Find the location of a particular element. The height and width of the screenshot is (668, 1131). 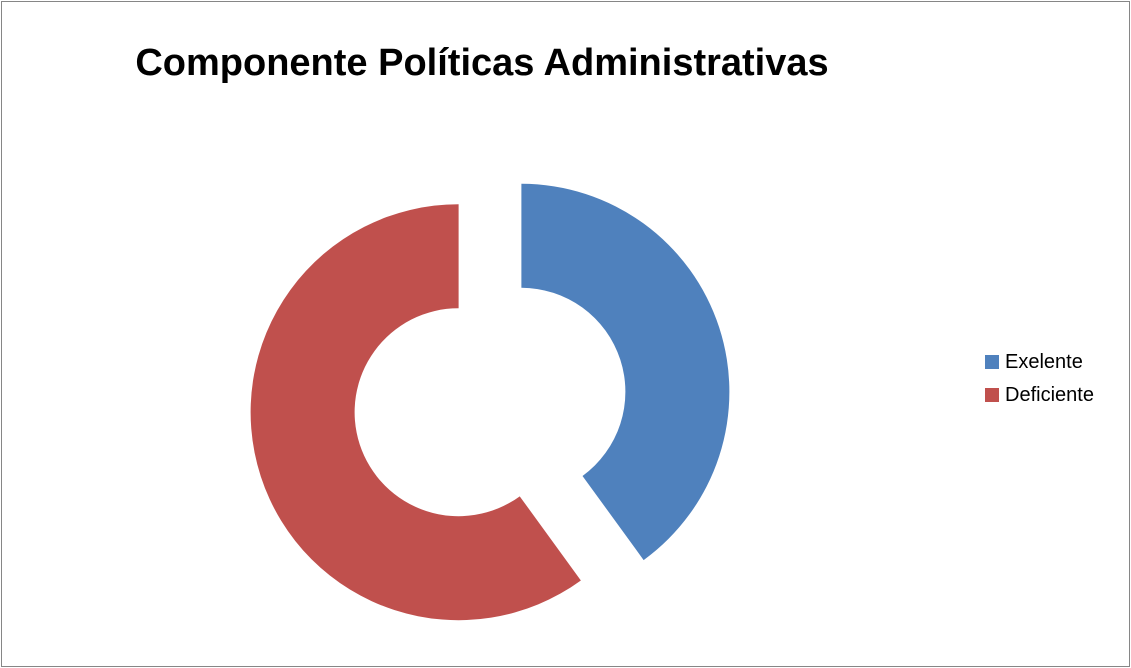

legend-label-deficiente: Deficiente is located at coordinates (1049, 395).